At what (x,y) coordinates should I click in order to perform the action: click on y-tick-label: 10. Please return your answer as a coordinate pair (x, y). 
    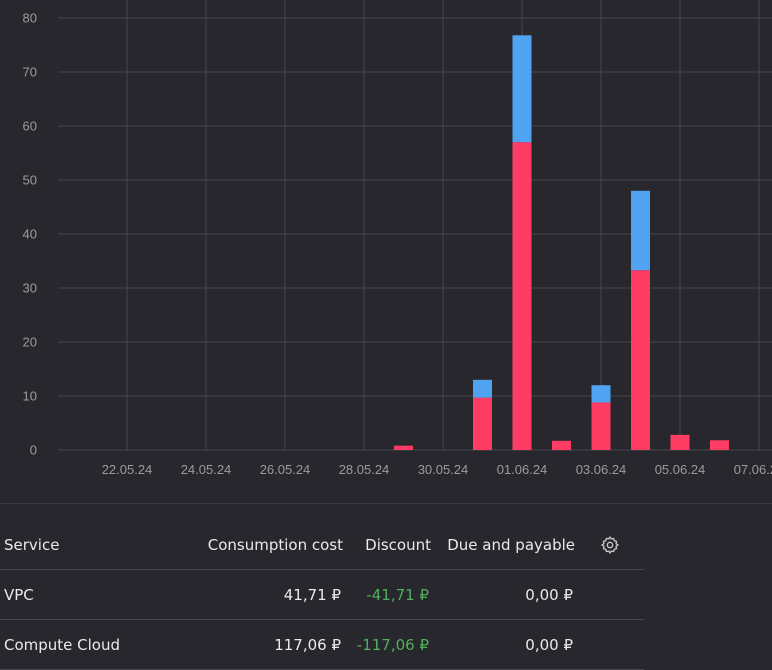
    Looking at the image, I should click on (30, 396).